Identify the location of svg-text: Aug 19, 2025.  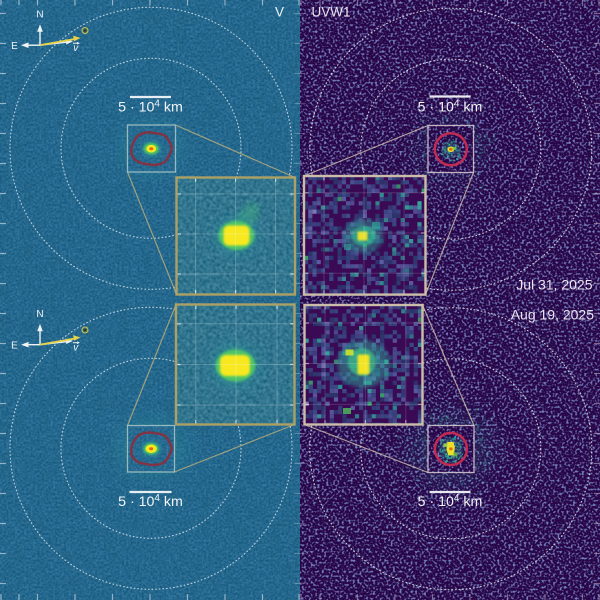
(553, 315).